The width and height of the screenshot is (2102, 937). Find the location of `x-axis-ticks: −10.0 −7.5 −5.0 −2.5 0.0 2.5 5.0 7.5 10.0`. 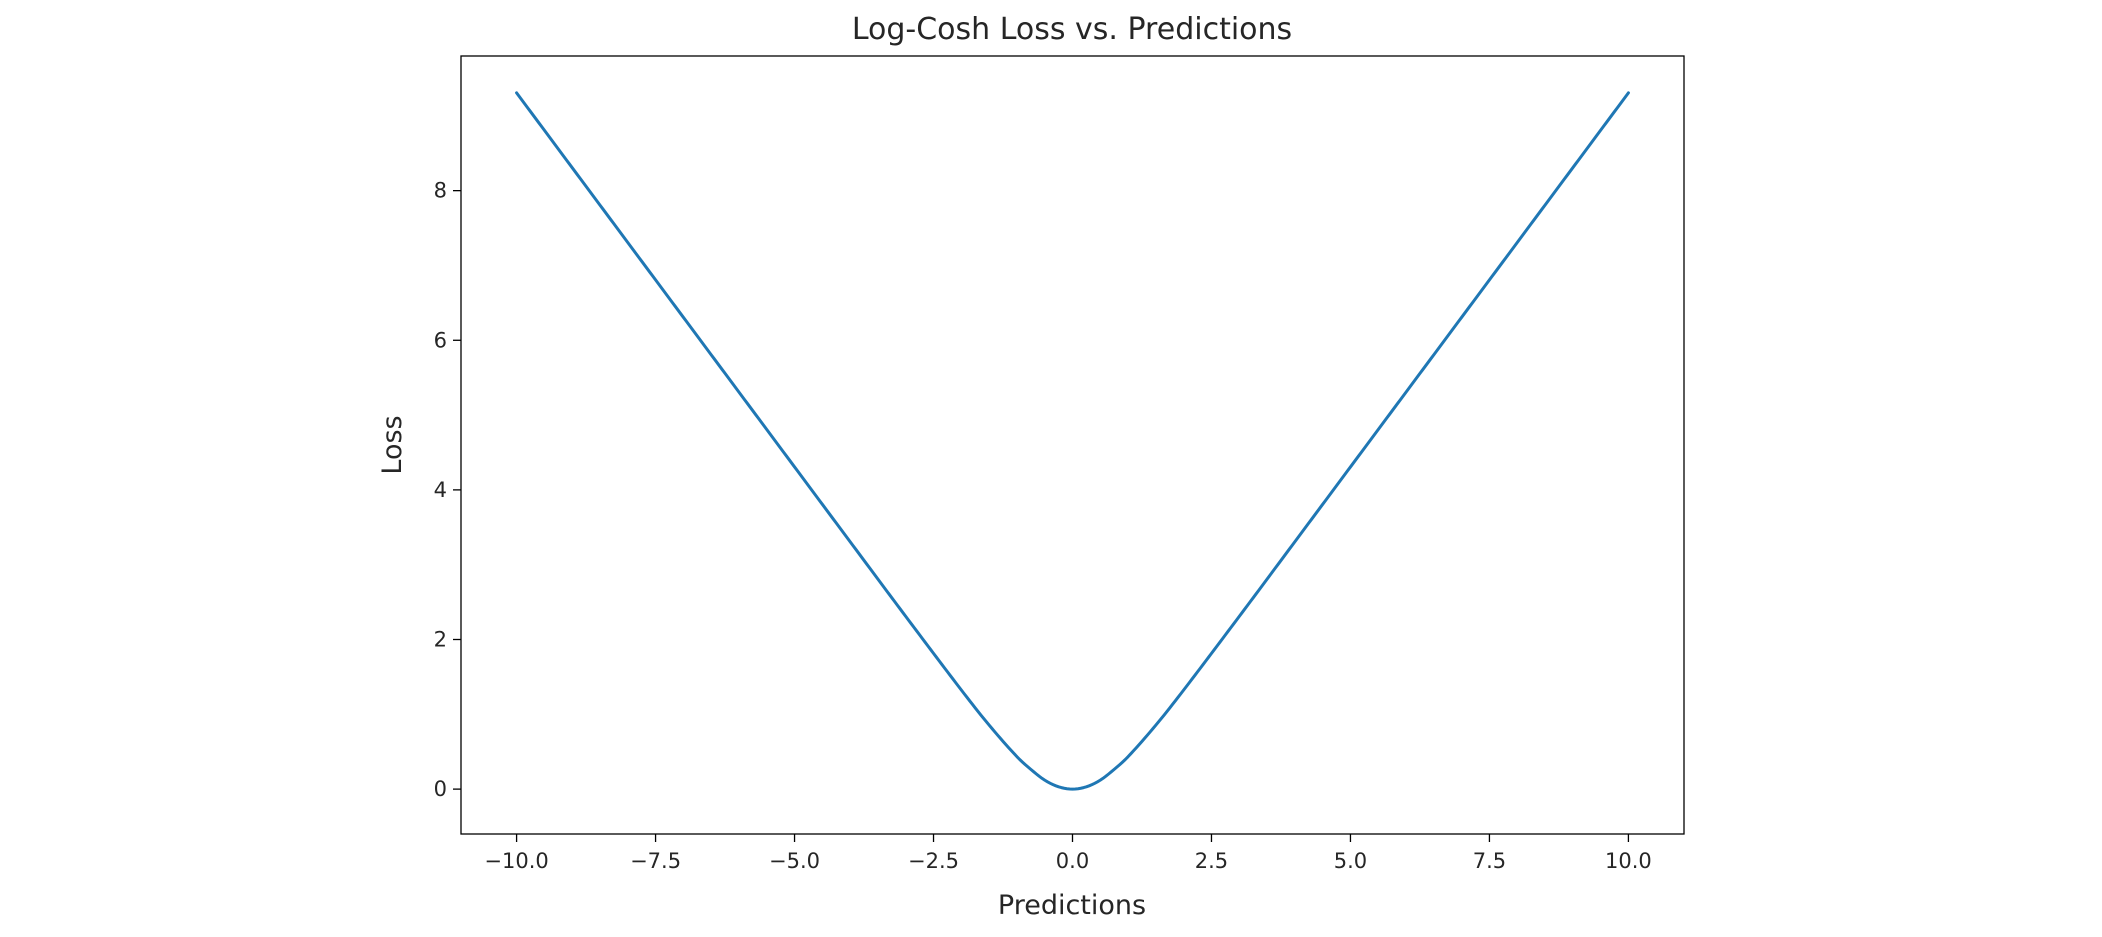

x-axis-ticks: −10.0 −7.5 −5.0 −2.5 0.0 2.5 5.0 7.5 10.0 is located at coordinates (1068, 853).